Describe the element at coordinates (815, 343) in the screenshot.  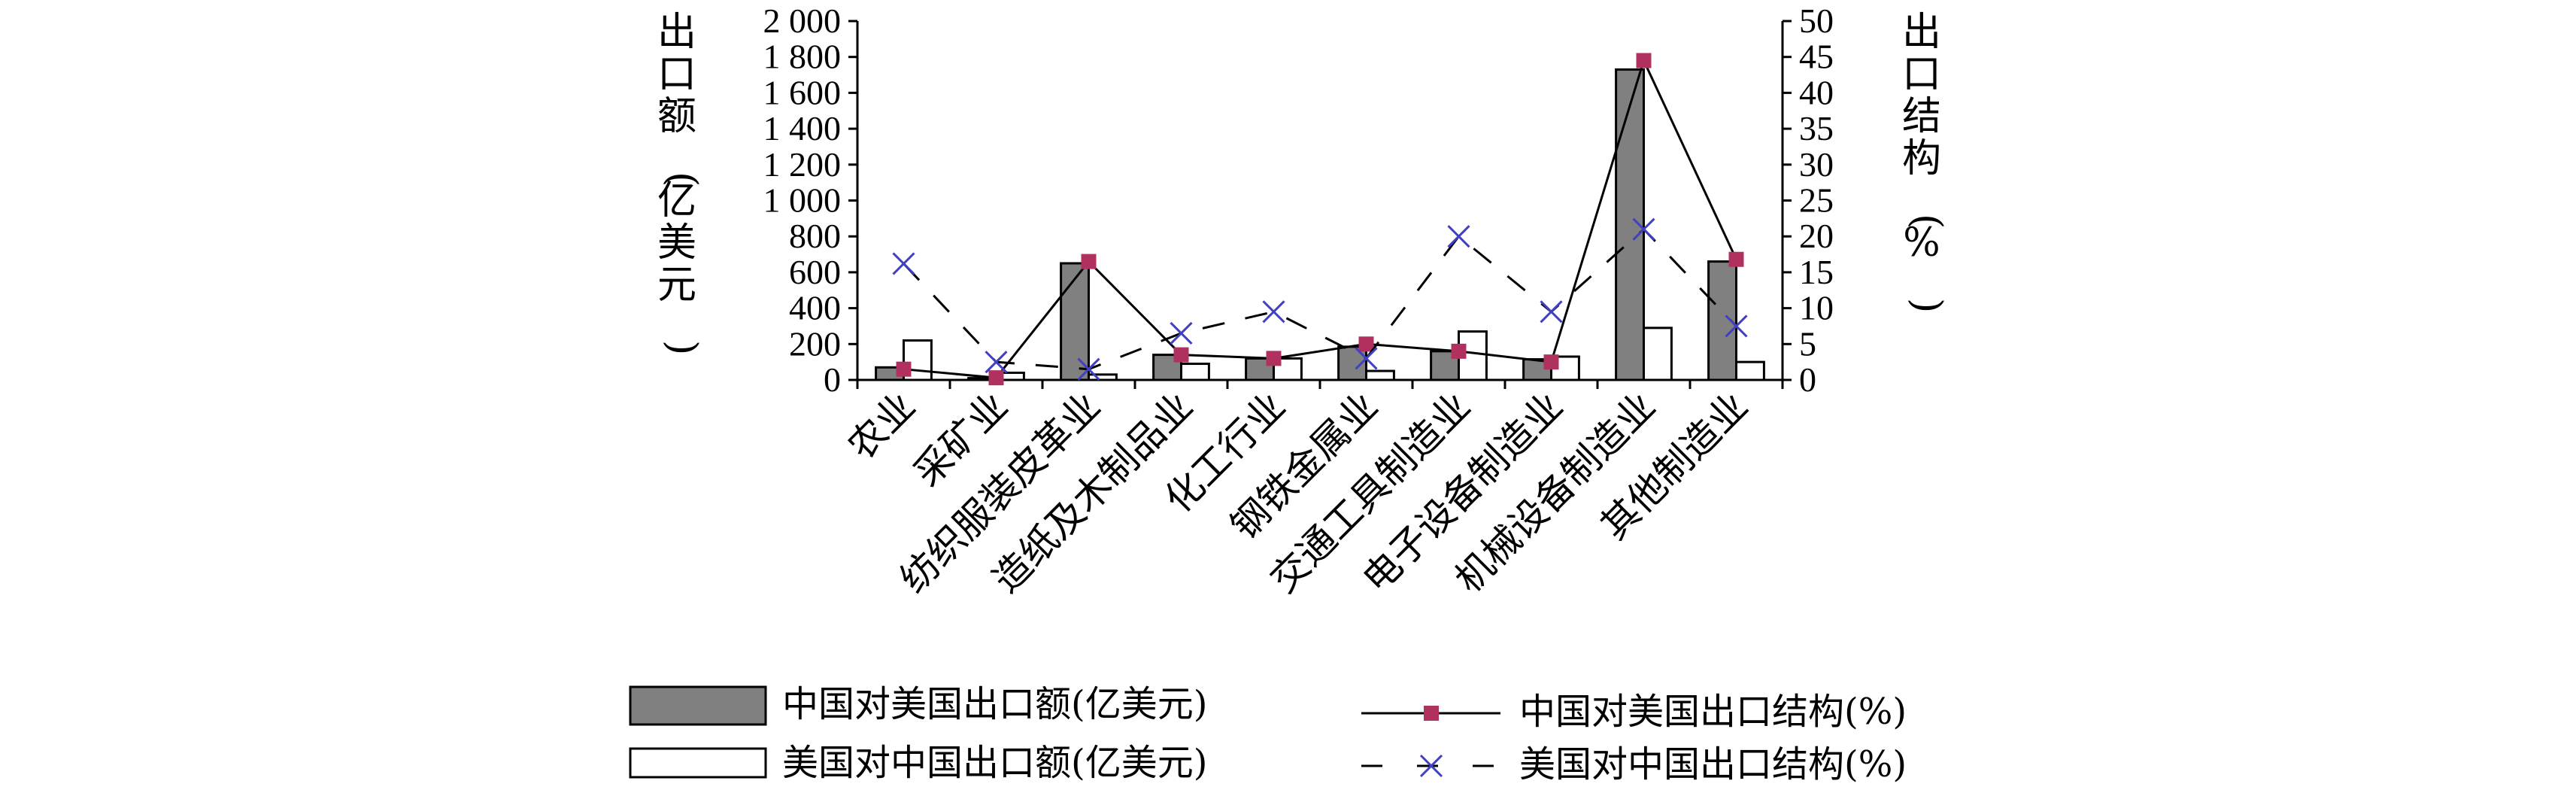
I see `left-tick-label: 200` at that location.